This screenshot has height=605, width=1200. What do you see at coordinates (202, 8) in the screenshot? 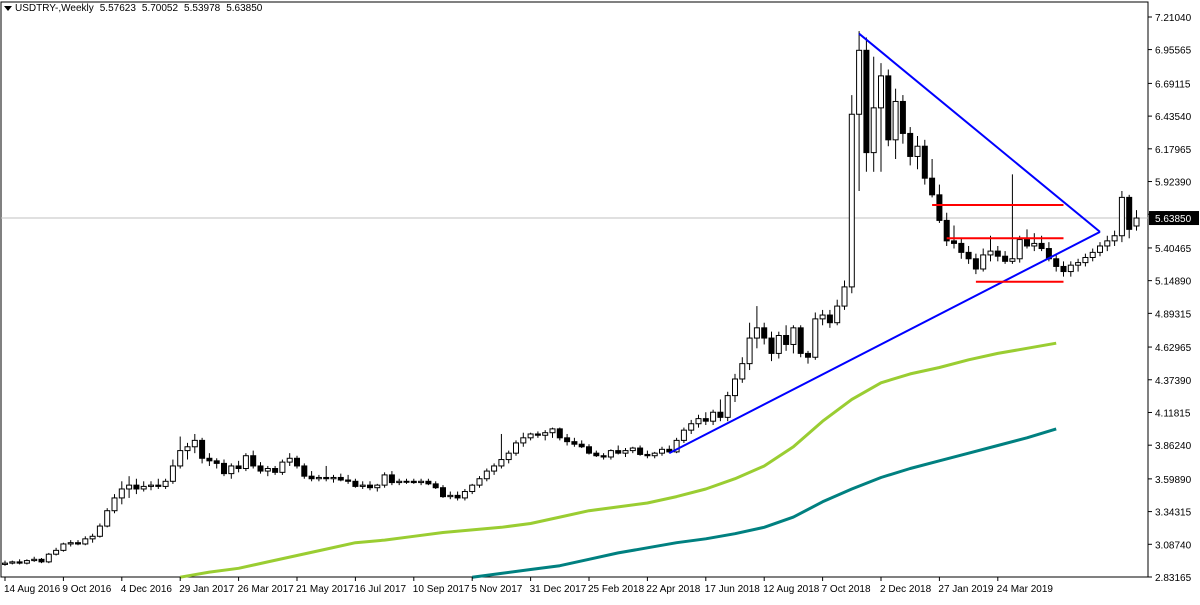
I see `low-value: 5.53978` at bounding box center [202, 8].